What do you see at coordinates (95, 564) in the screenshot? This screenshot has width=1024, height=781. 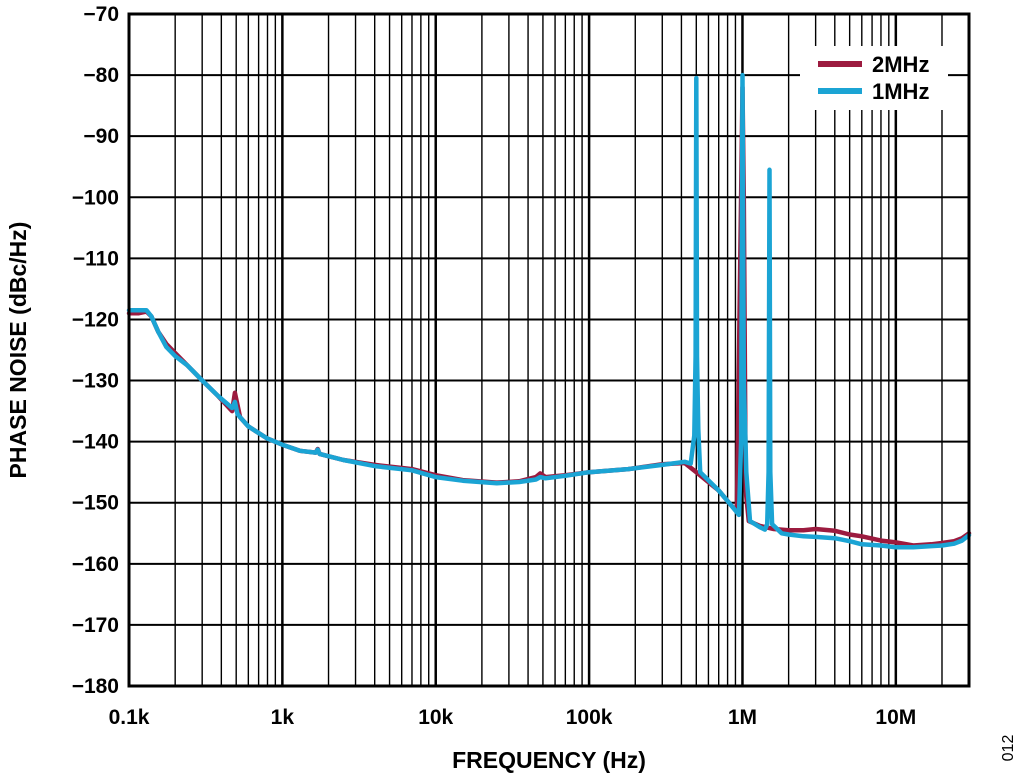 I see `y-tick-label: −160` at bounding box center [95, 564].